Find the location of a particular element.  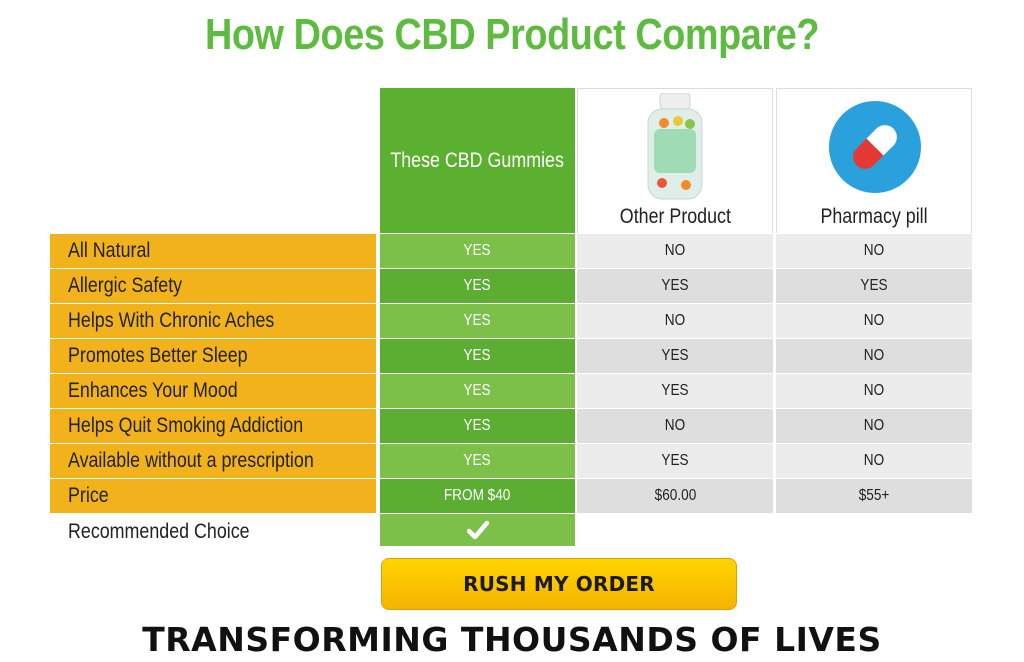

feature-cell: Promotes Better Sleep is located at coordinates (213, 356).